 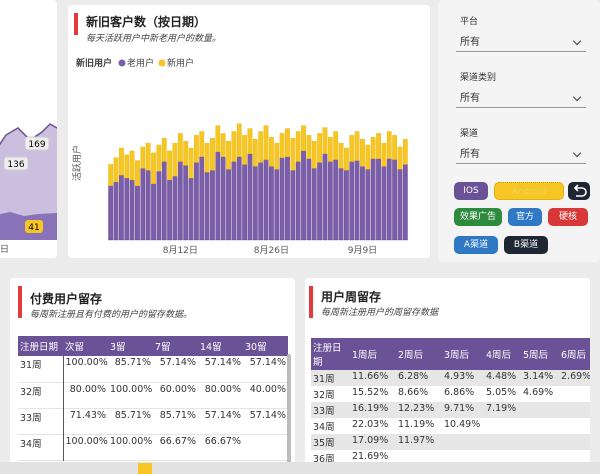 What do you see at coordinates (33, 228) in the screenshot?
I see `data-label: 41` at bounding box center [33, 228].